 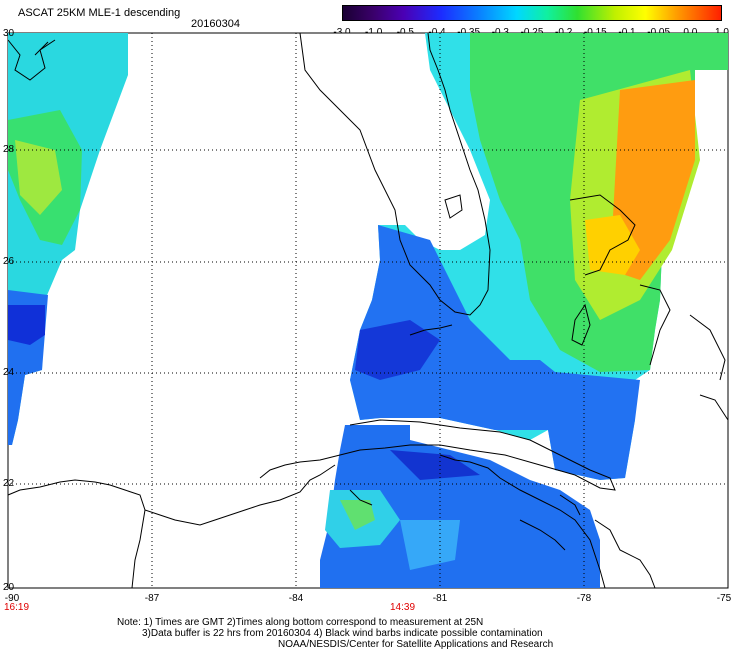 I want to click on lat-label-26: 26, so click(x=9, y=261).